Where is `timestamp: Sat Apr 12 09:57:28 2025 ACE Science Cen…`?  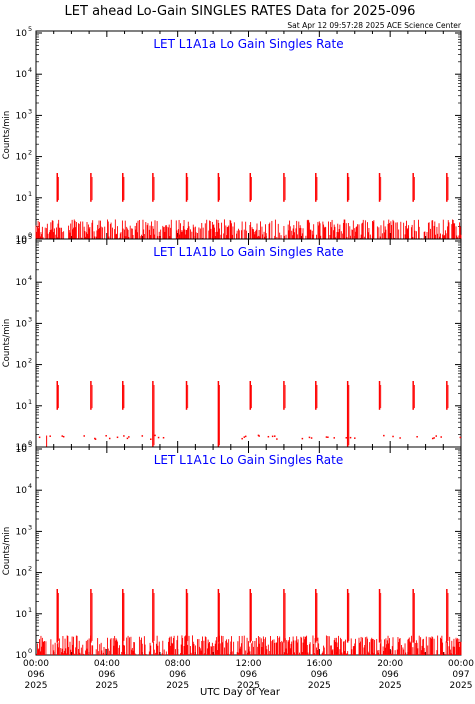 timestamp: Sat Apr 12 09:57:28 2025 ACE Science Cen… is located at coordinates (374, 25).